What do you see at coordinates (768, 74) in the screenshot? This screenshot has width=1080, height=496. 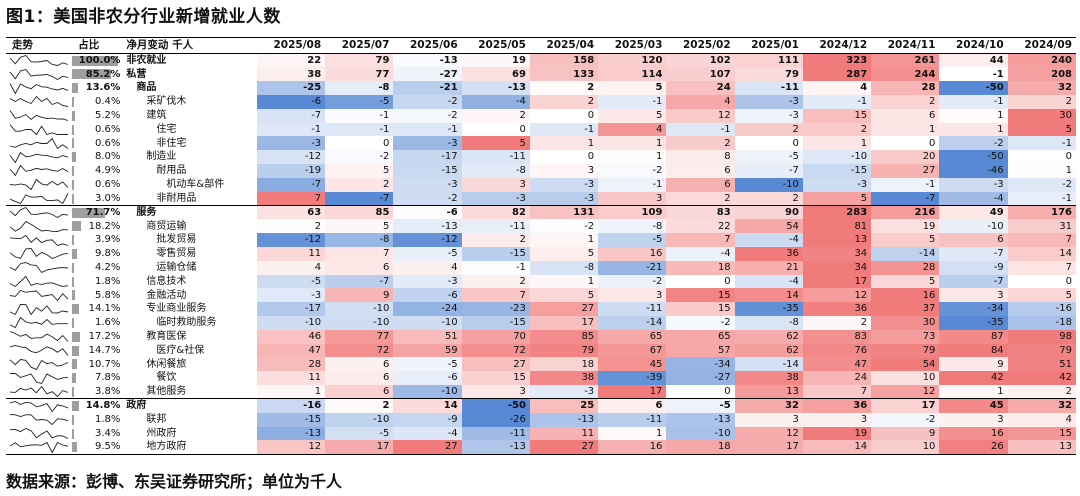 I see `value-cell: 79` at bounding box center [768, 74].